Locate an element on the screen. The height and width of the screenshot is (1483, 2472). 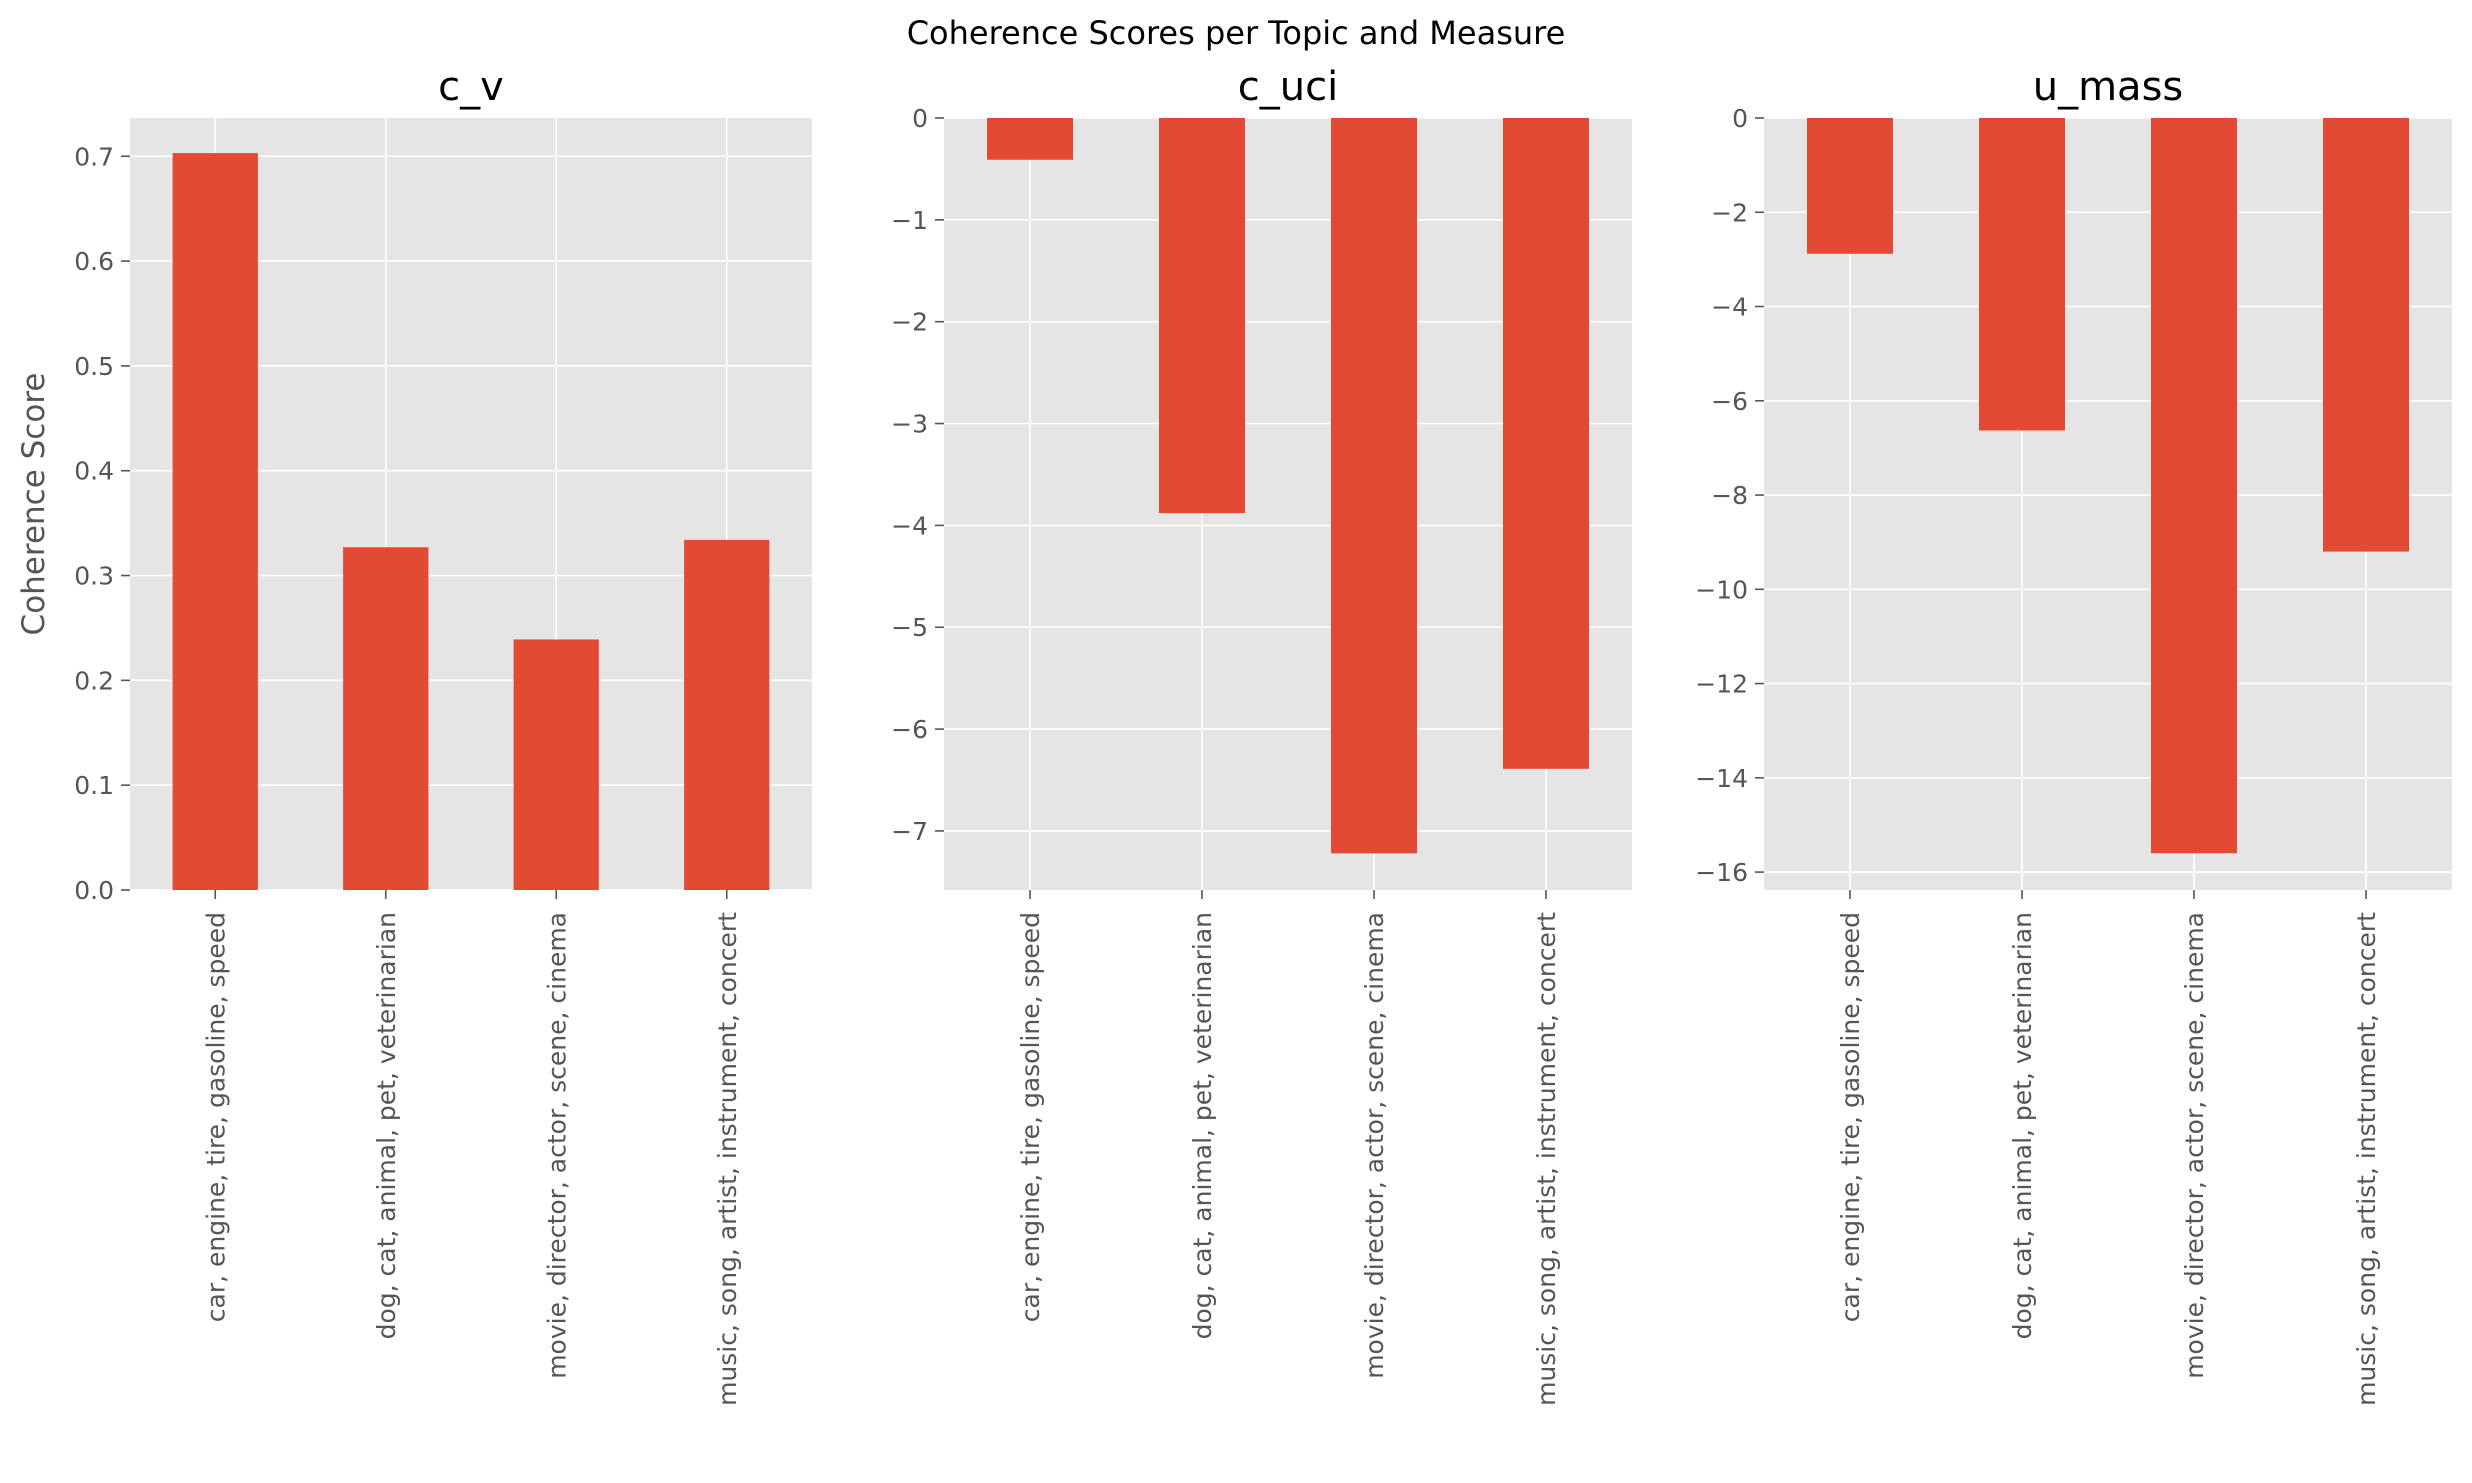
y-tick-label: 0.2 is located at coordinates (94, 680).